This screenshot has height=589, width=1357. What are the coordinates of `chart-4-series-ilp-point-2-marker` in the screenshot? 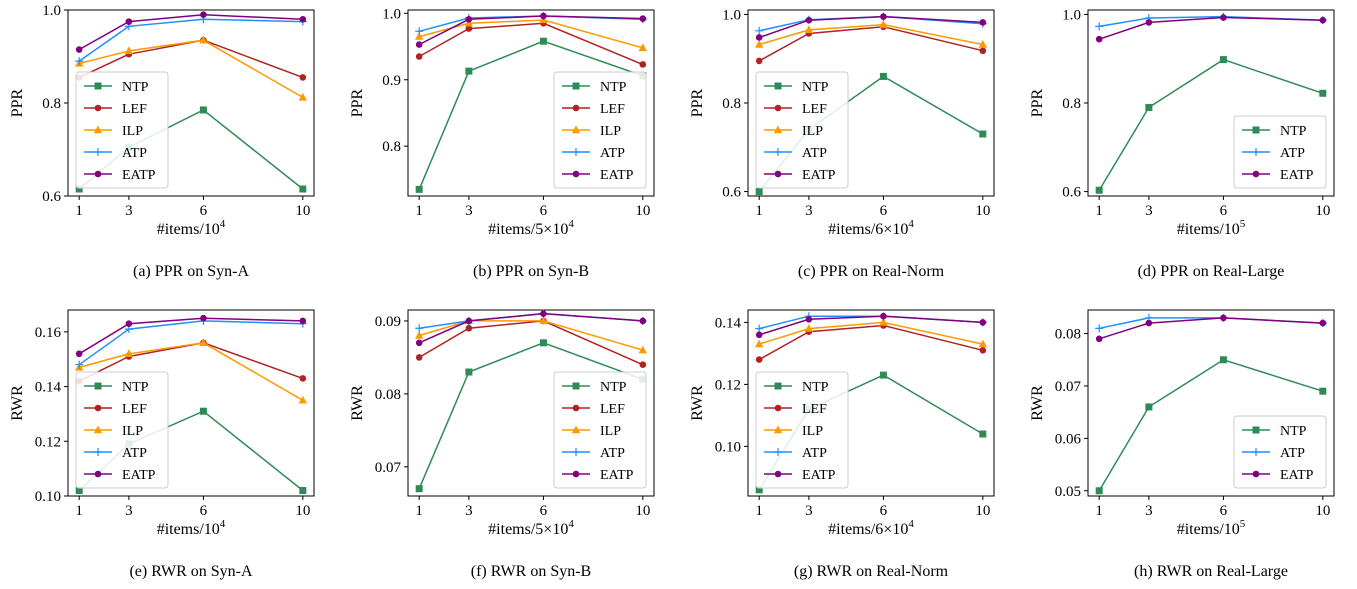 It's located at (203, 342).